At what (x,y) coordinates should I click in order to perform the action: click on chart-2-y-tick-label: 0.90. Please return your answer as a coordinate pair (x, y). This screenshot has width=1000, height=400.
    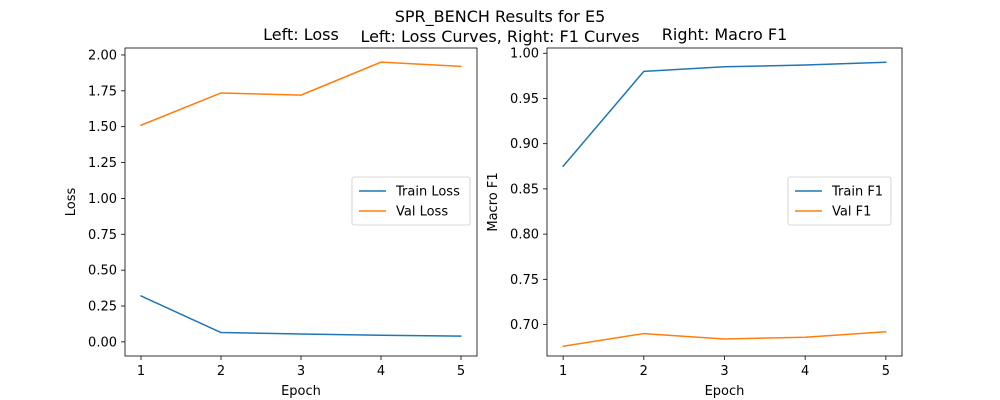
    Looking at the image, I should click on (524, 144).